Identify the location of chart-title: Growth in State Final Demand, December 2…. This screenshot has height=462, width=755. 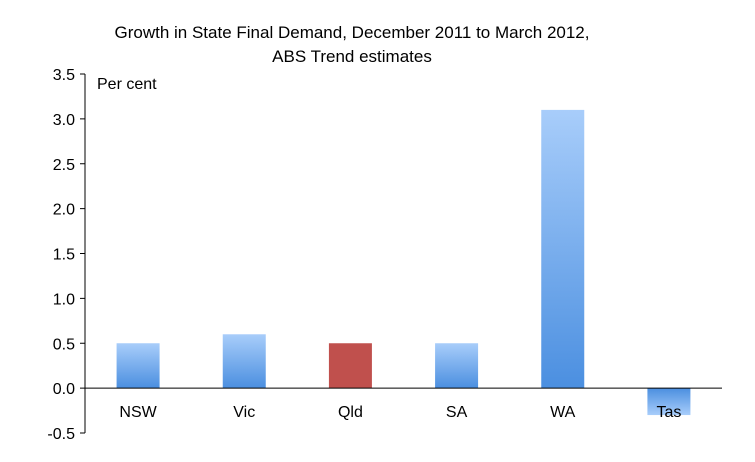
(352, 44).